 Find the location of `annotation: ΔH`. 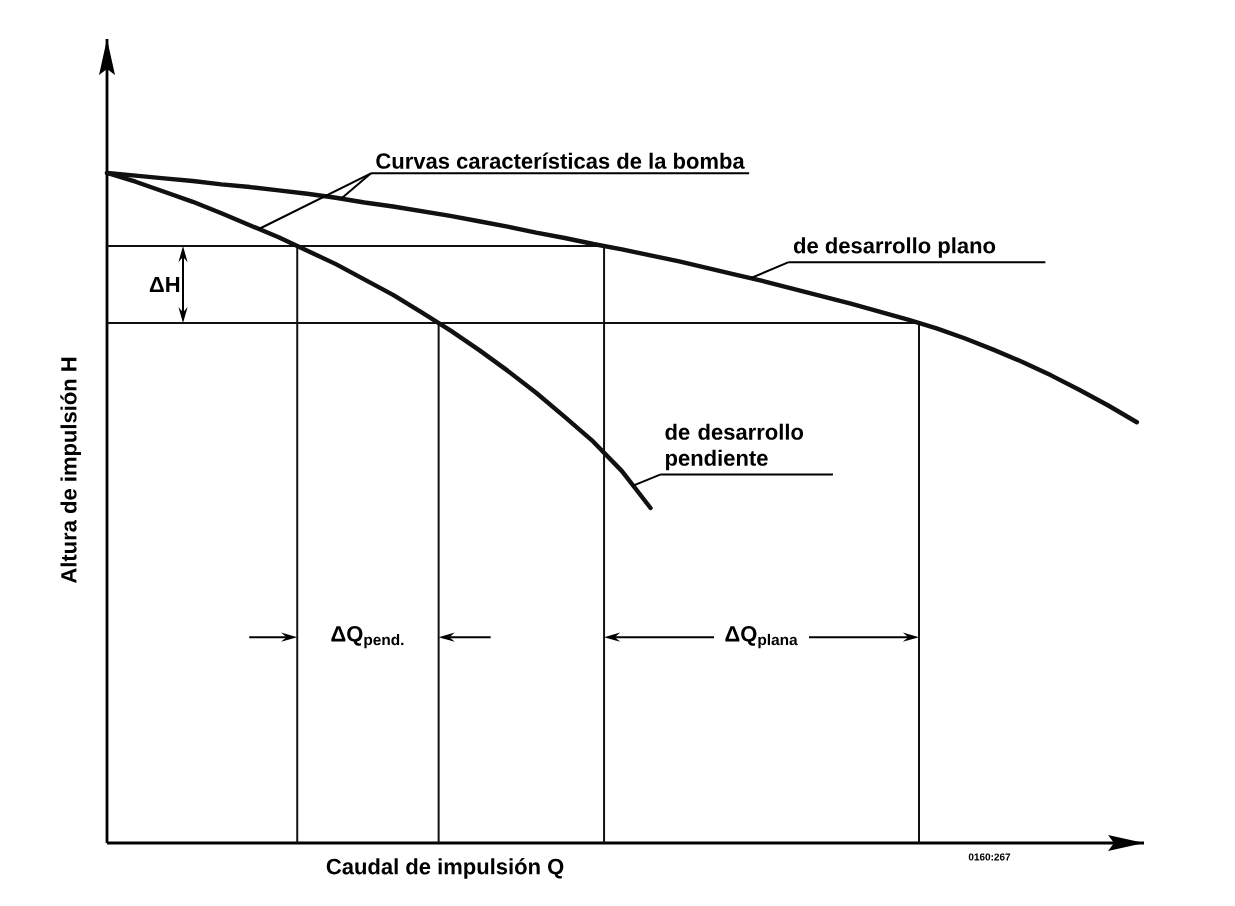

annotation: ΔH is located at coordinates (164, 285).